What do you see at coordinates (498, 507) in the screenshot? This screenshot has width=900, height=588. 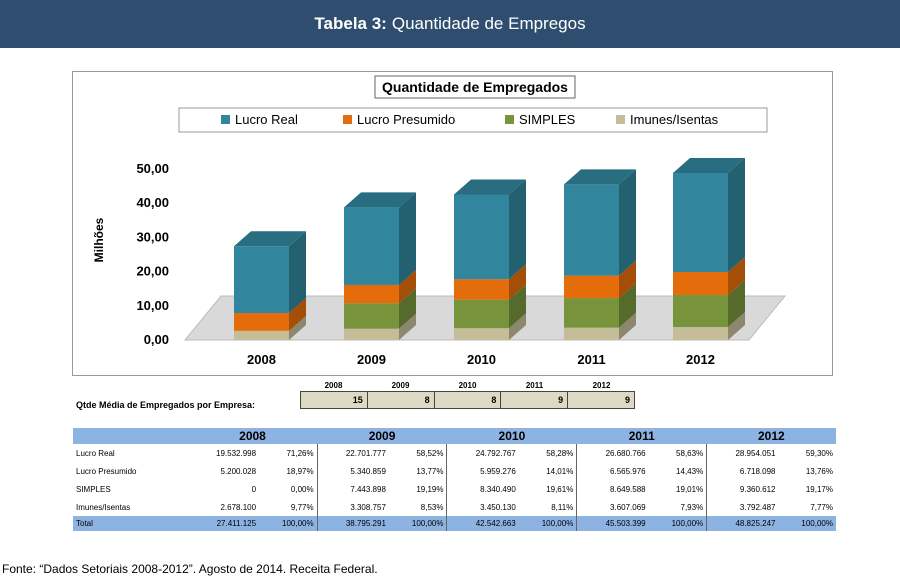 I see `cell-value: 3.450.130` at bounding box center [498, 507].